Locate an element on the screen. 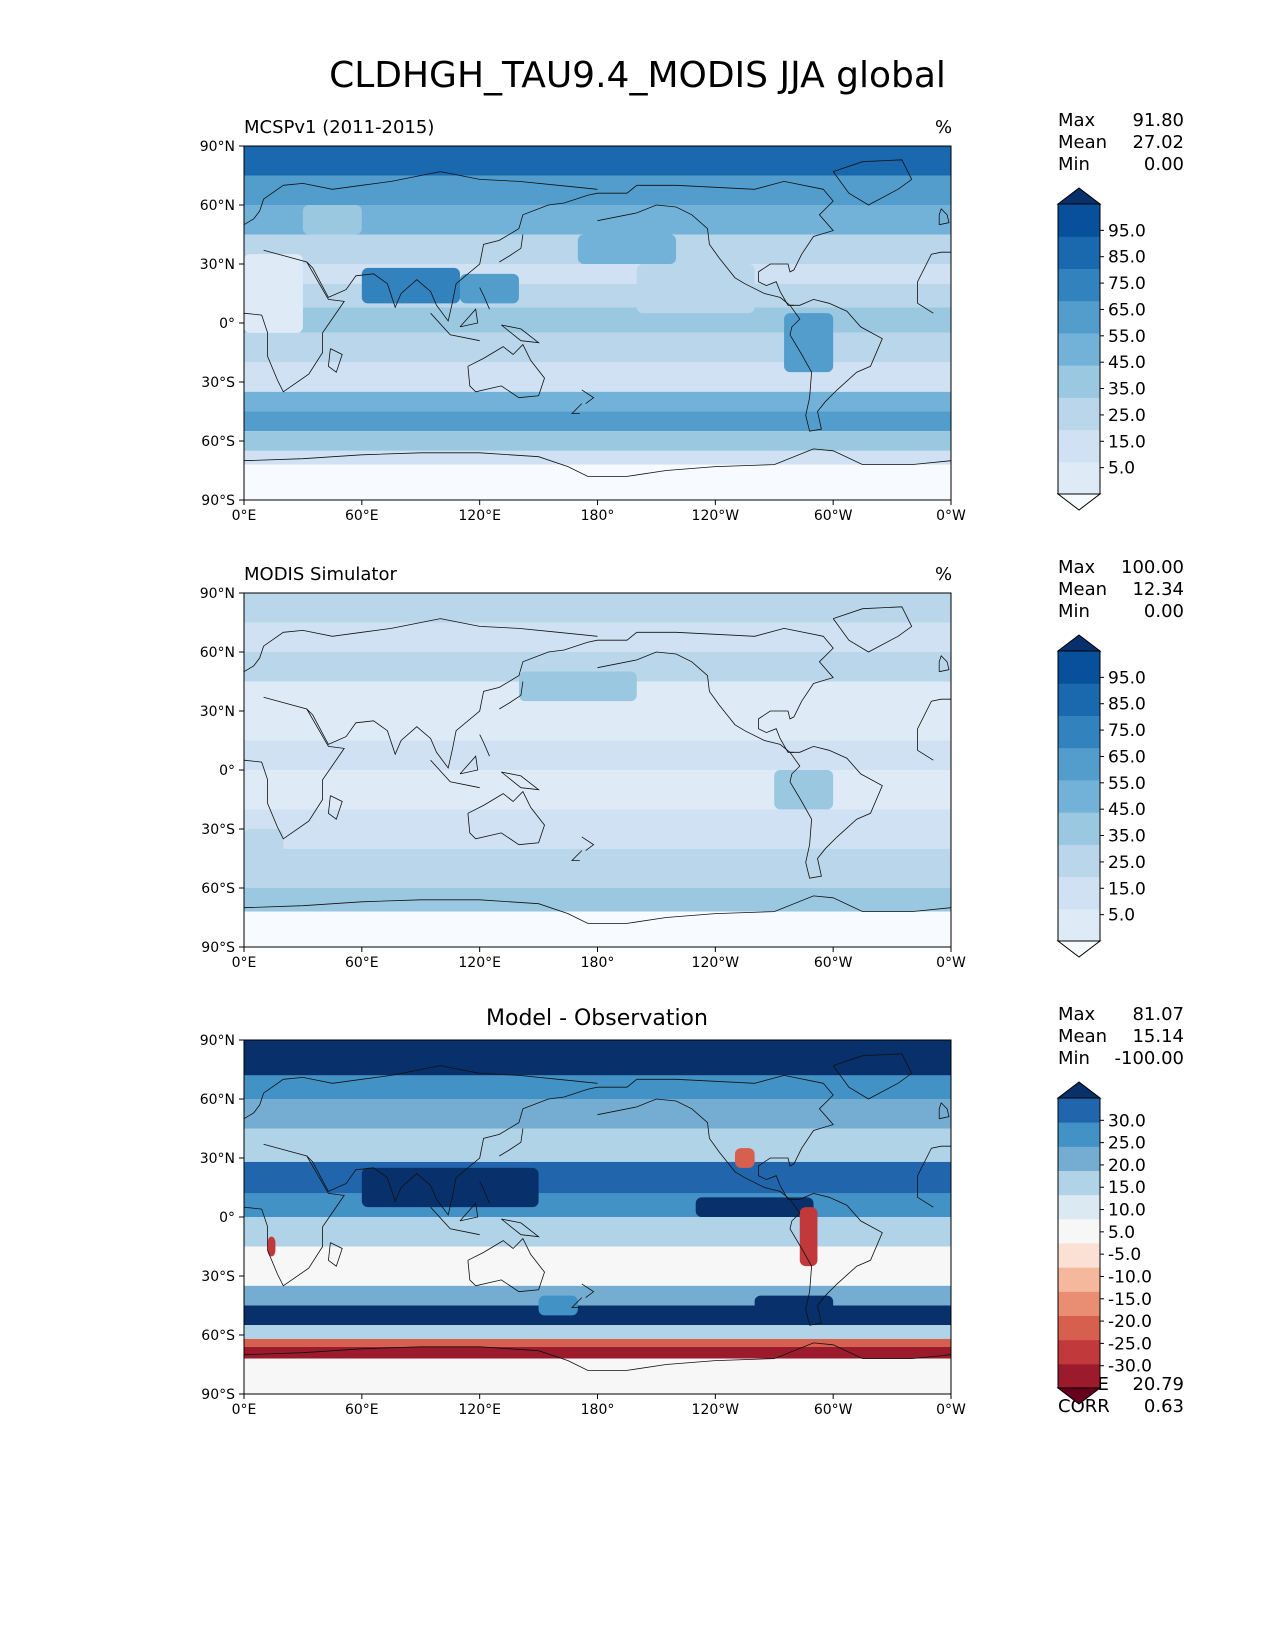  colorbar-label: -10.0 is located at coordinates (1130, 1277).